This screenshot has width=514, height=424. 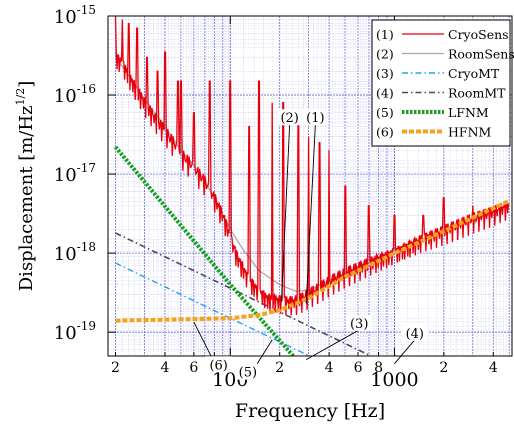 What do you see at coordinates (394, 380) in the screenshot?
I see `x-tick-label-major: 1000` at bounding box center [394, 380].